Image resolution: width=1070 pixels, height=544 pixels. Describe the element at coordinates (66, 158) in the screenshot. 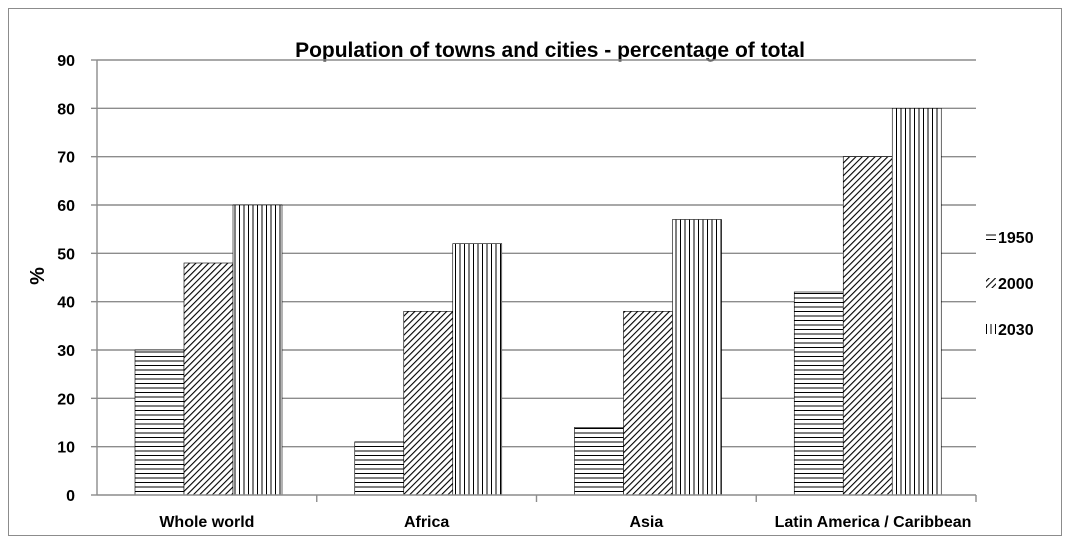

I see `y-tick-label: 70` at that location.